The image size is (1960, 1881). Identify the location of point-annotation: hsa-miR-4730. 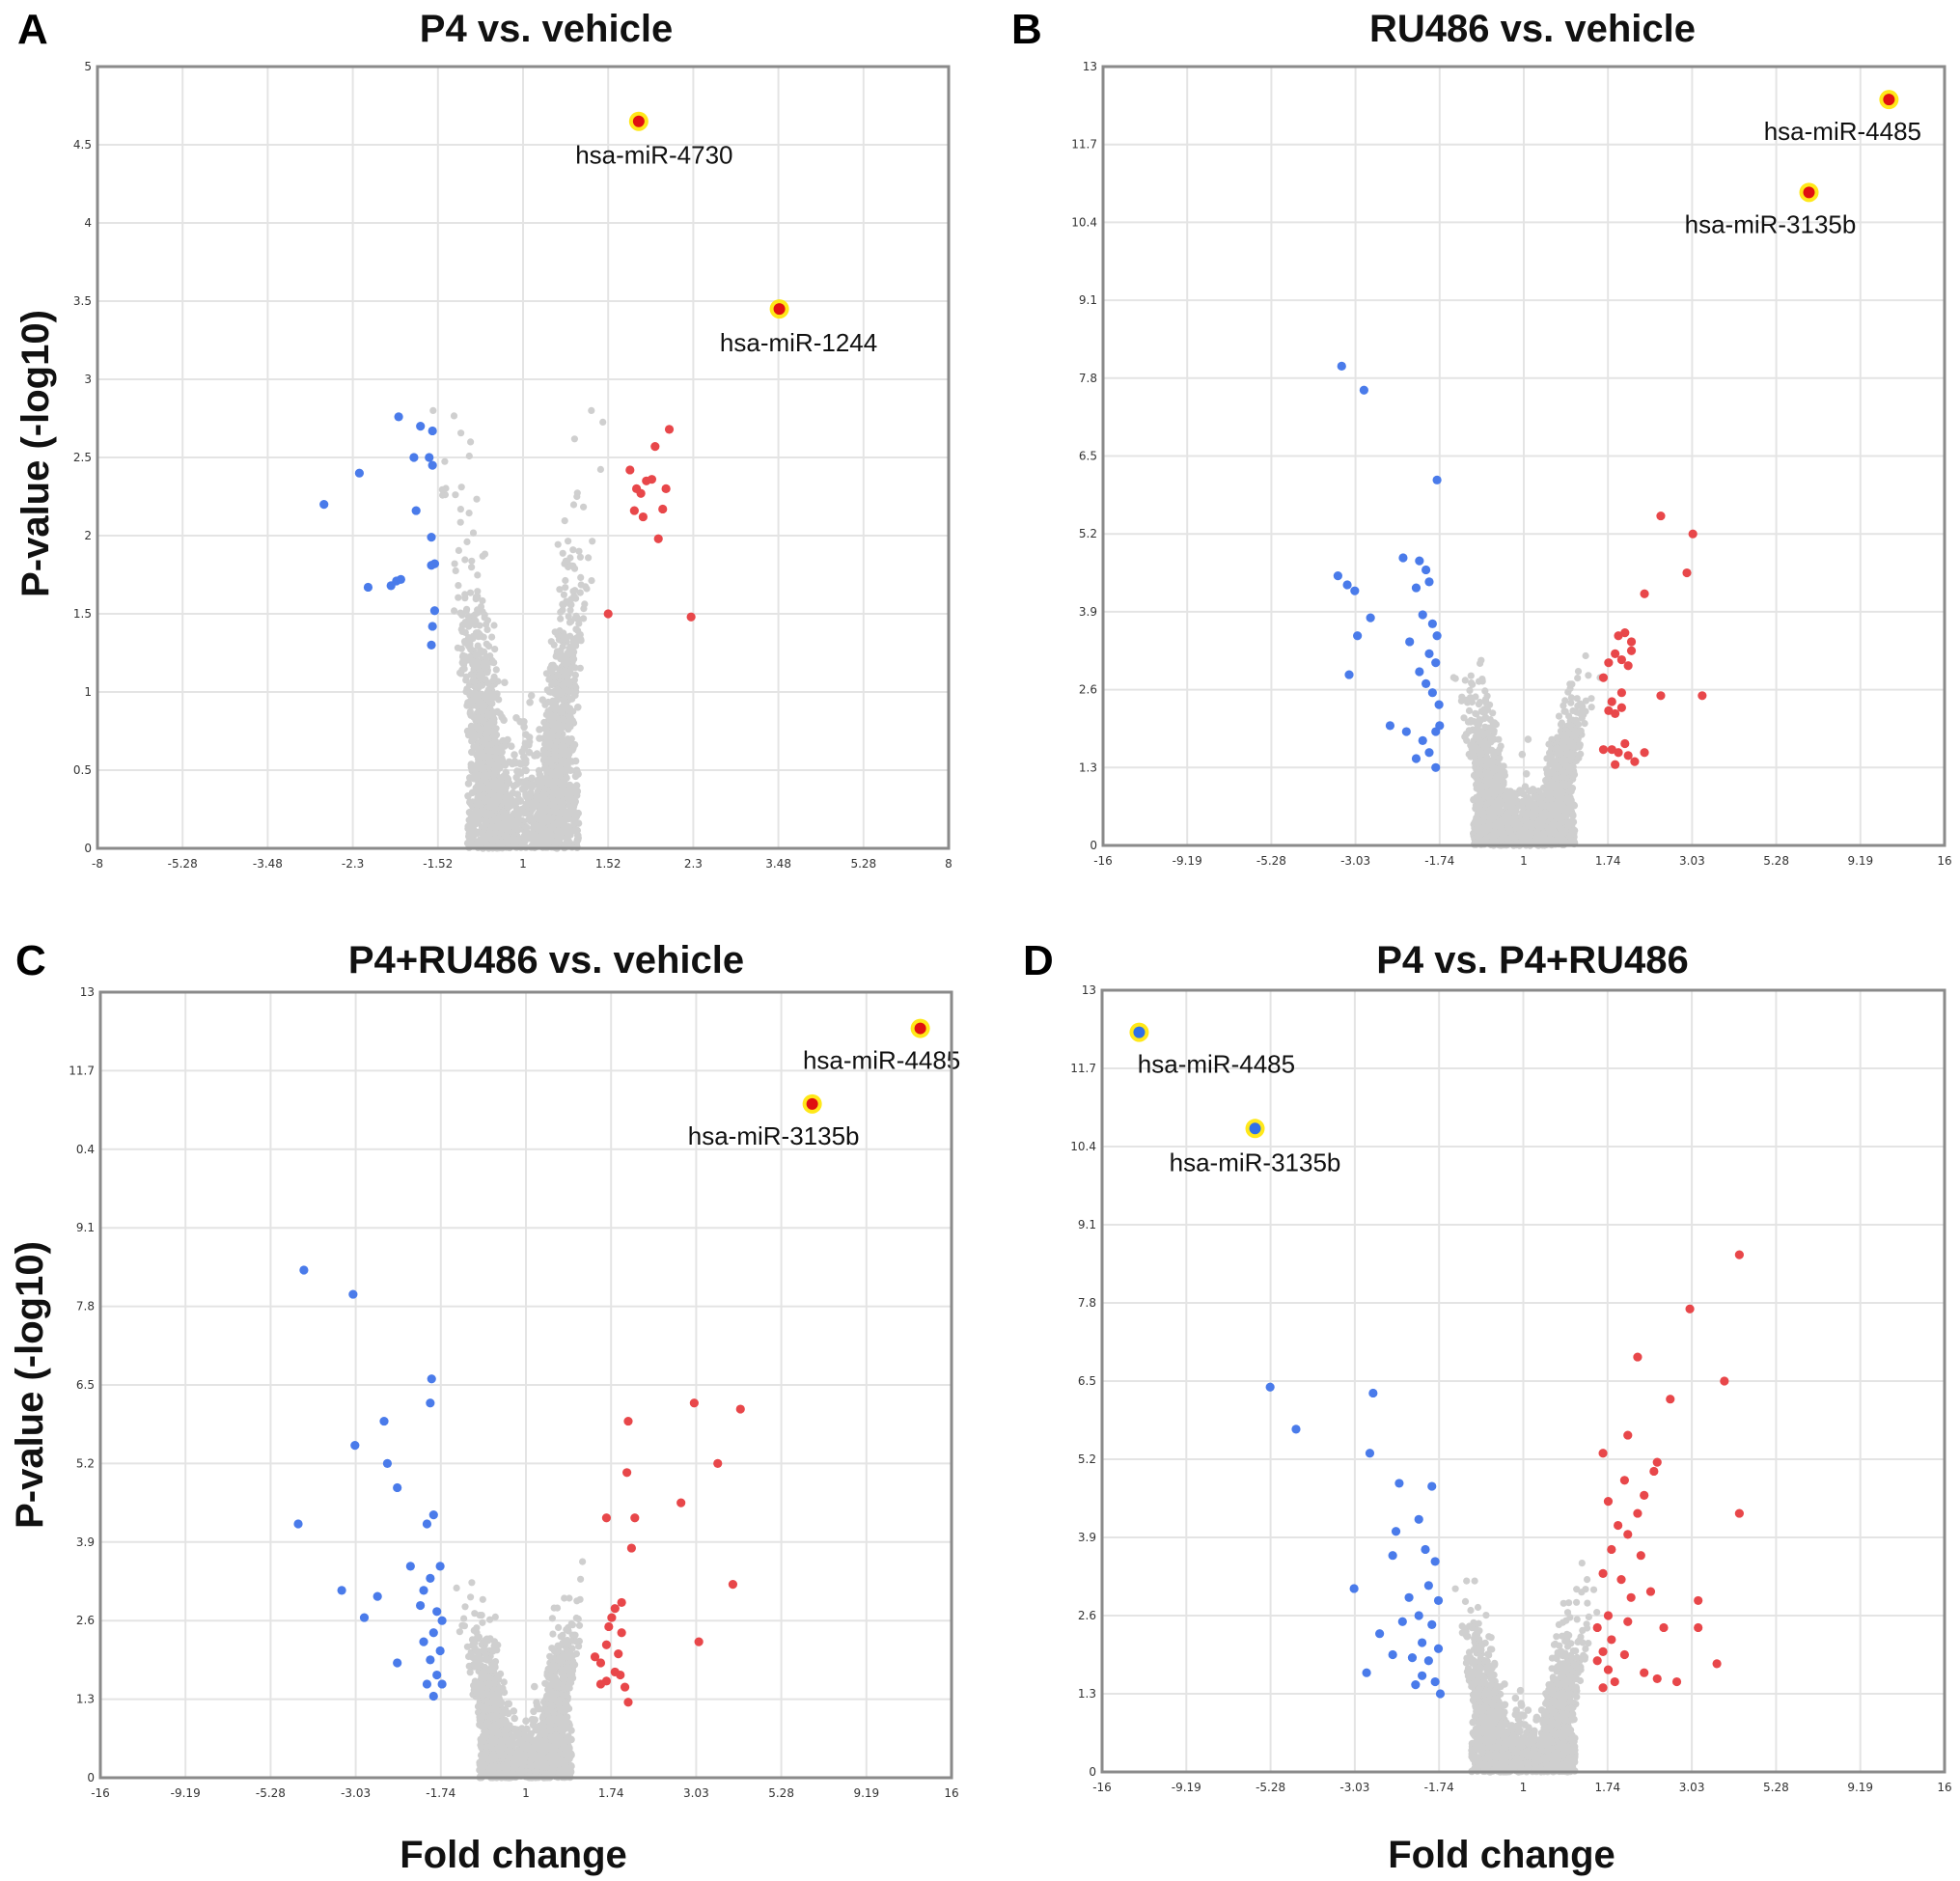
(653, 155).